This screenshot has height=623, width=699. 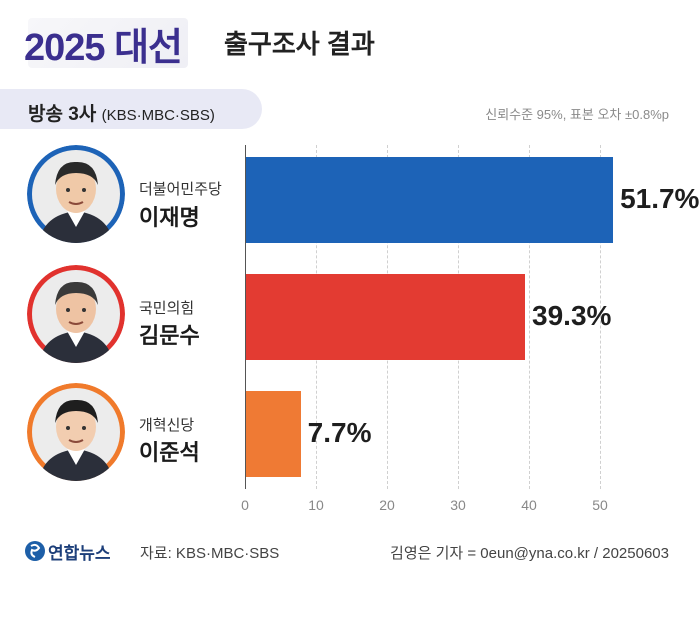 What do you see at coordinates (169, 217) in the screenshot?
I see `candidate-name-1: 이재명` at bounding box center [169, 217].